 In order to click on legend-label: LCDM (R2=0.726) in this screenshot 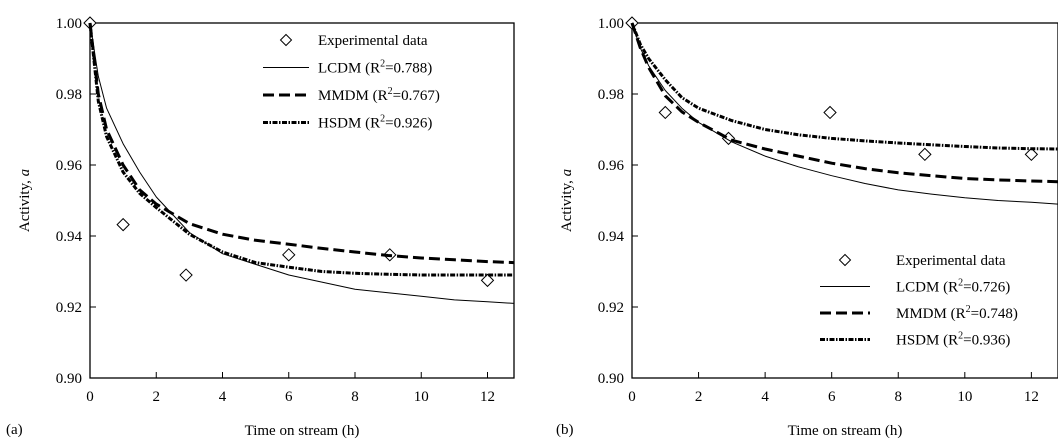, I will do `click(953, 287)`.